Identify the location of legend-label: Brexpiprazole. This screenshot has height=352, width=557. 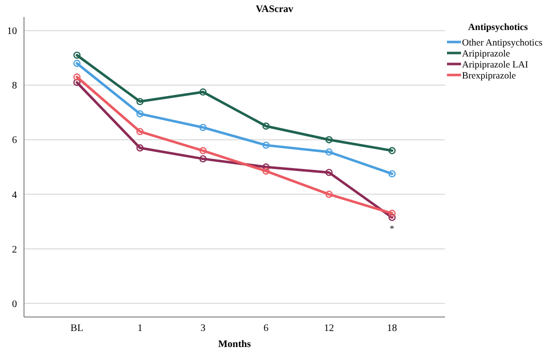
(489, 76).